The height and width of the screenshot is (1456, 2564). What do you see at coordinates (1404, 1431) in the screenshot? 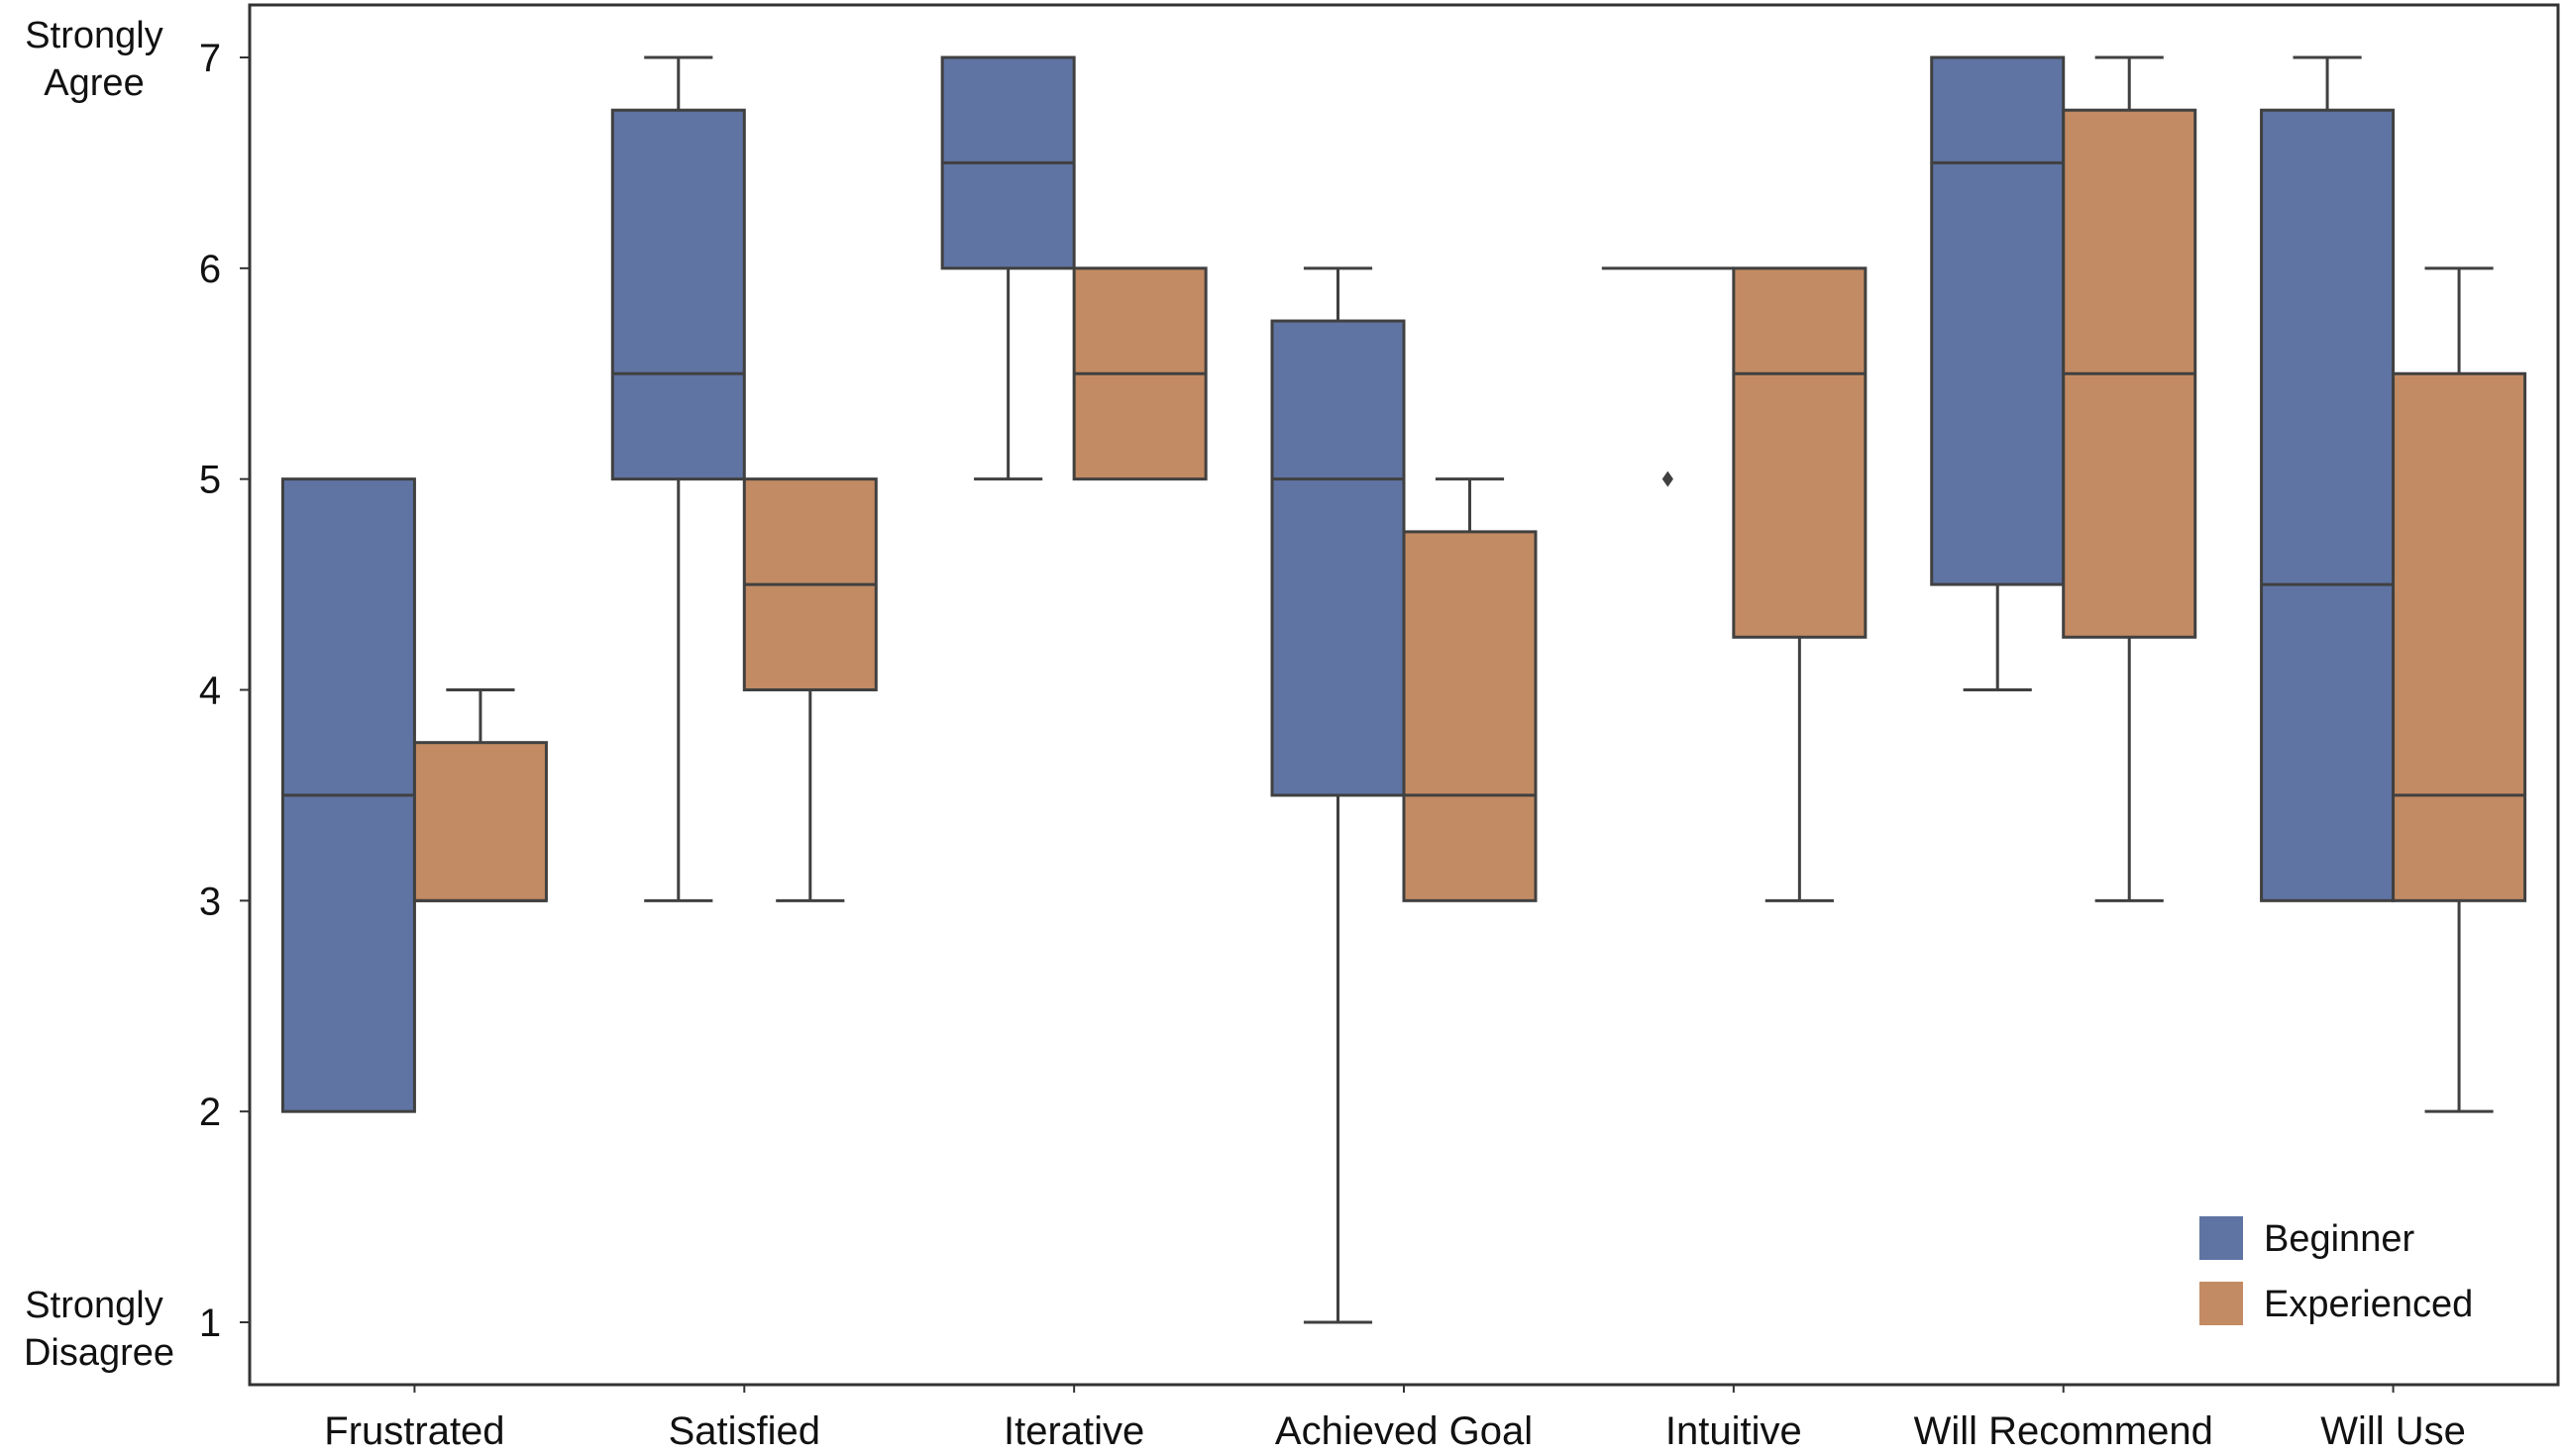
I see `x-tick-label: Achieved Goal` at bounding box center [1404, 1431].